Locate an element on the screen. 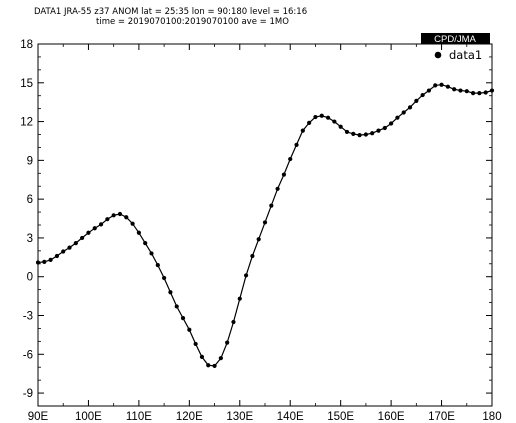 Image resolution: width=516 pixels, height=423 pixels. x-tick-label: 160E is located at coordinates (391, 417).